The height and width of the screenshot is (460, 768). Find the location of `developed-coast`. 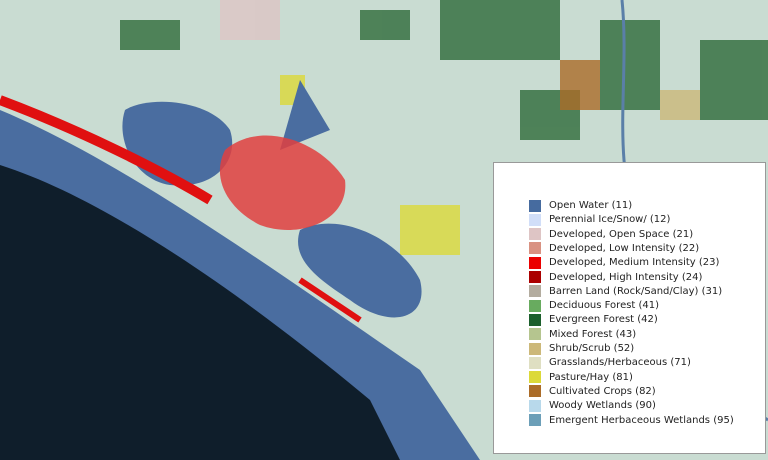

developed-coast is located at coordinates (106, 150).